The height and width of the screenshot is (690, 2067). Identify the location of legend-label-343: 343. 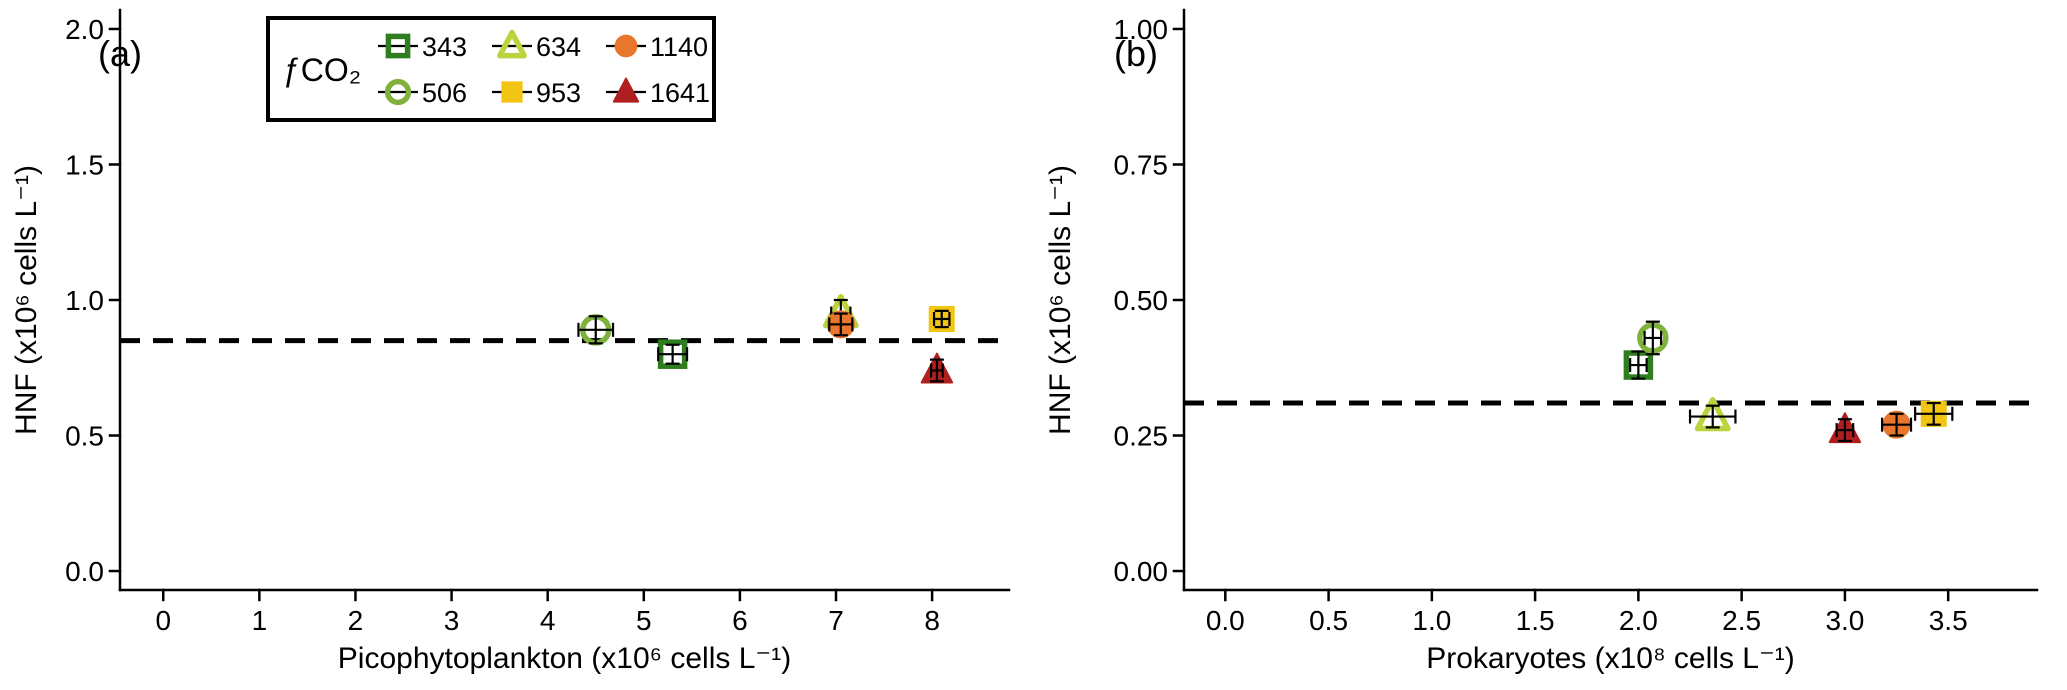
(444, 47).